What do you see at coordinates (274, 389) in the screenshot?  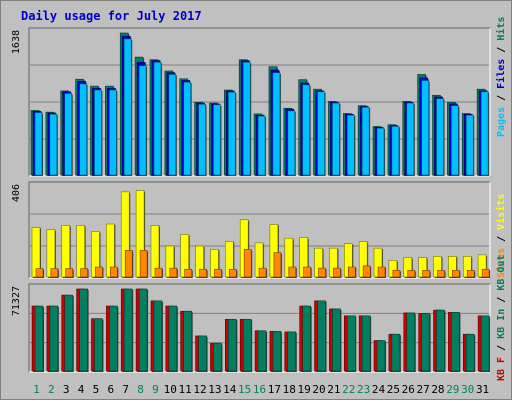 I see `x-tick-label: 17` at bounding box center [274, 389].